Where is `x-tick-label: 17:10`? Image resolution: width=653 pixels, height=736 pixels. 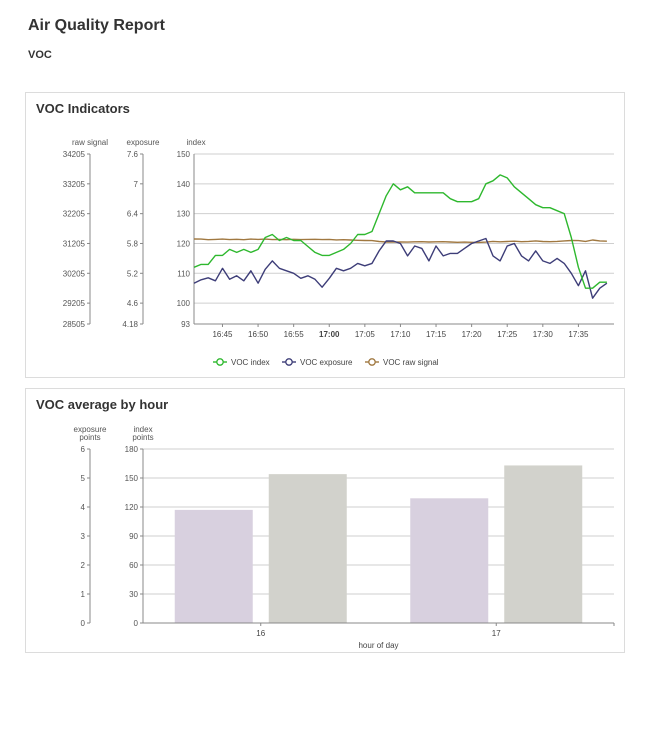
x-tick-label: 17:10 is located at coordinates (400, 334).